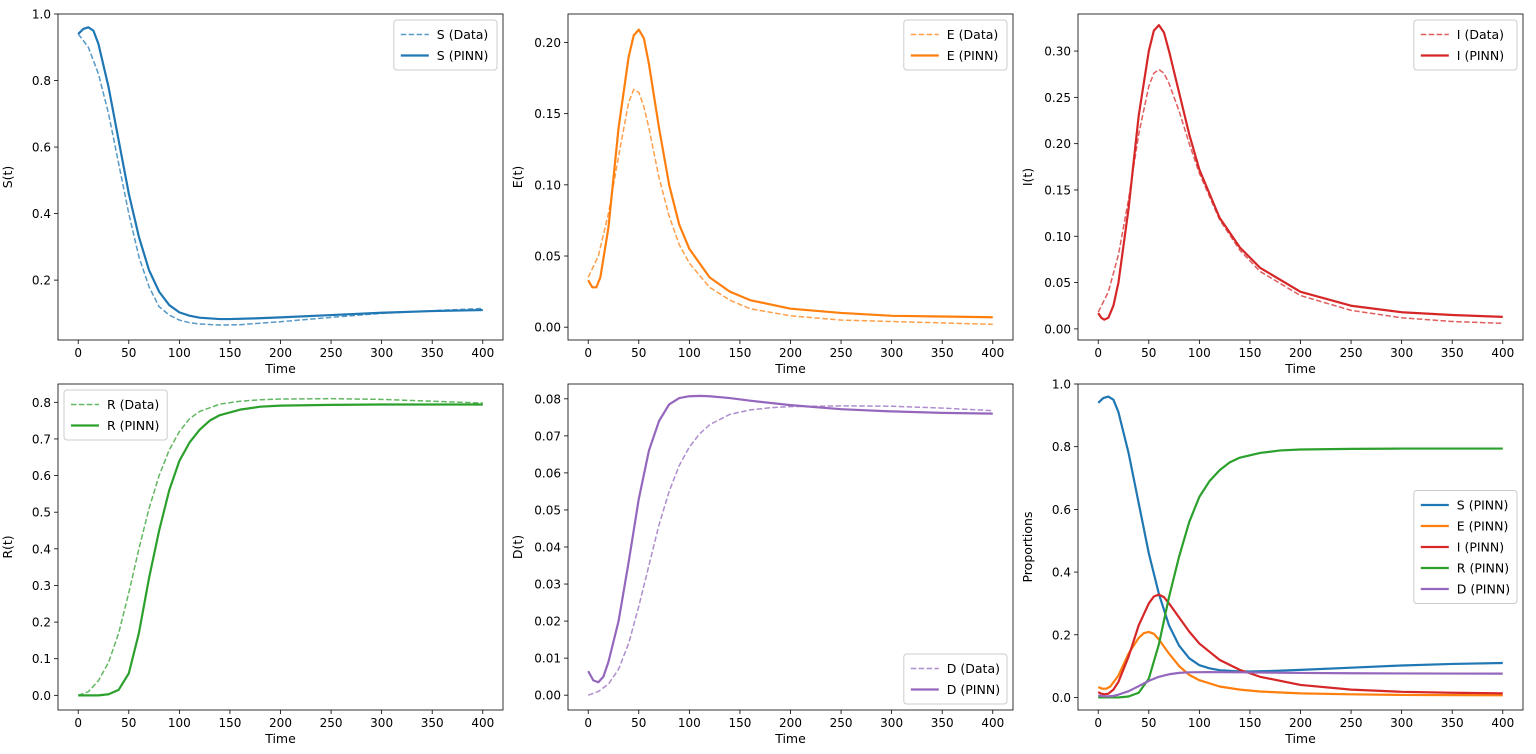 This screenshot has height=754, width=1536. I want to click on legend-label: E (Data), so click(972, 34).